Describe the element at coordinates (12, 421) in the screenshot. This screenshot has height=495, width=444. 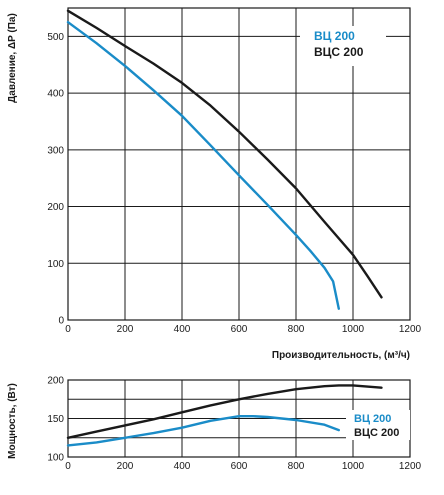
I see `power-y-axis-label: Мощность, (Вт)` at that location.